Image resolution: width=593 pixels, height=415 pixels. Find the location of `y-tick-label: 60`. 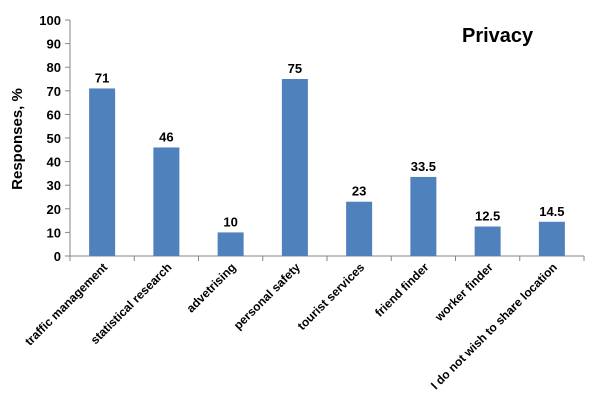

y-tick-label: 60 is located at coordinates (54, 114).